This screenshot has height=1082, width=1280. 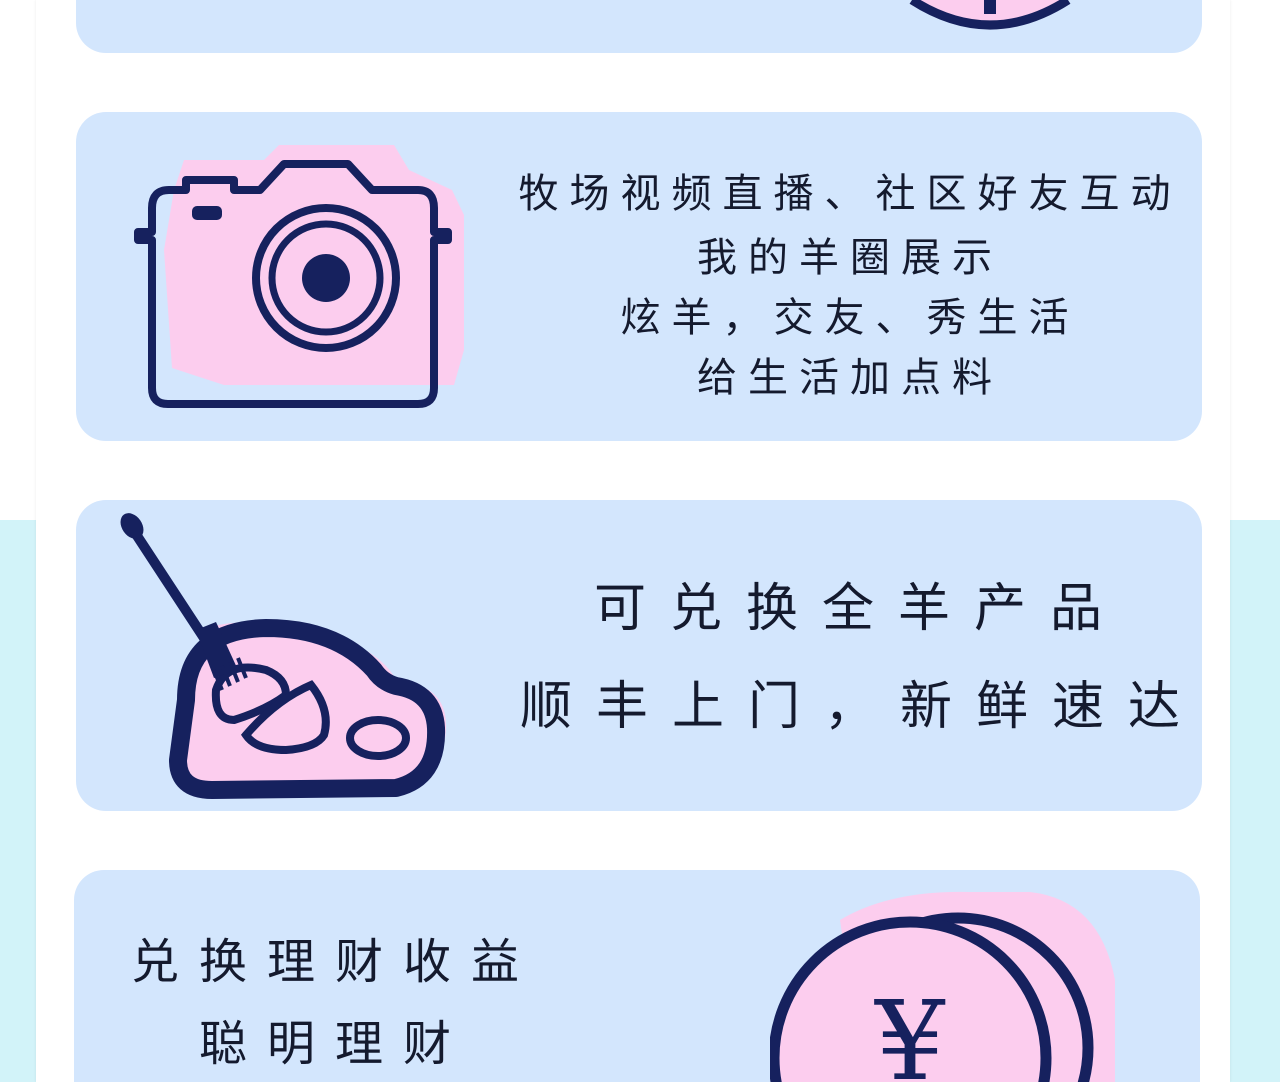 I want to click on text-line: 聪明理财, so click(x=334, y=1044).